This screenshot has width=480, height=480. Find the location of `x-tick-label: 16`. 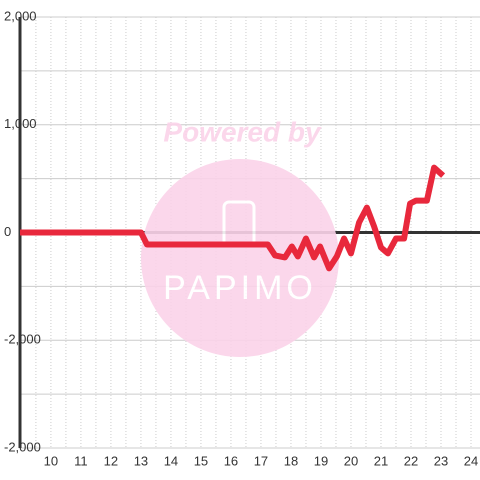

x-tick-label: 16 is located at coordinates (231, 460).